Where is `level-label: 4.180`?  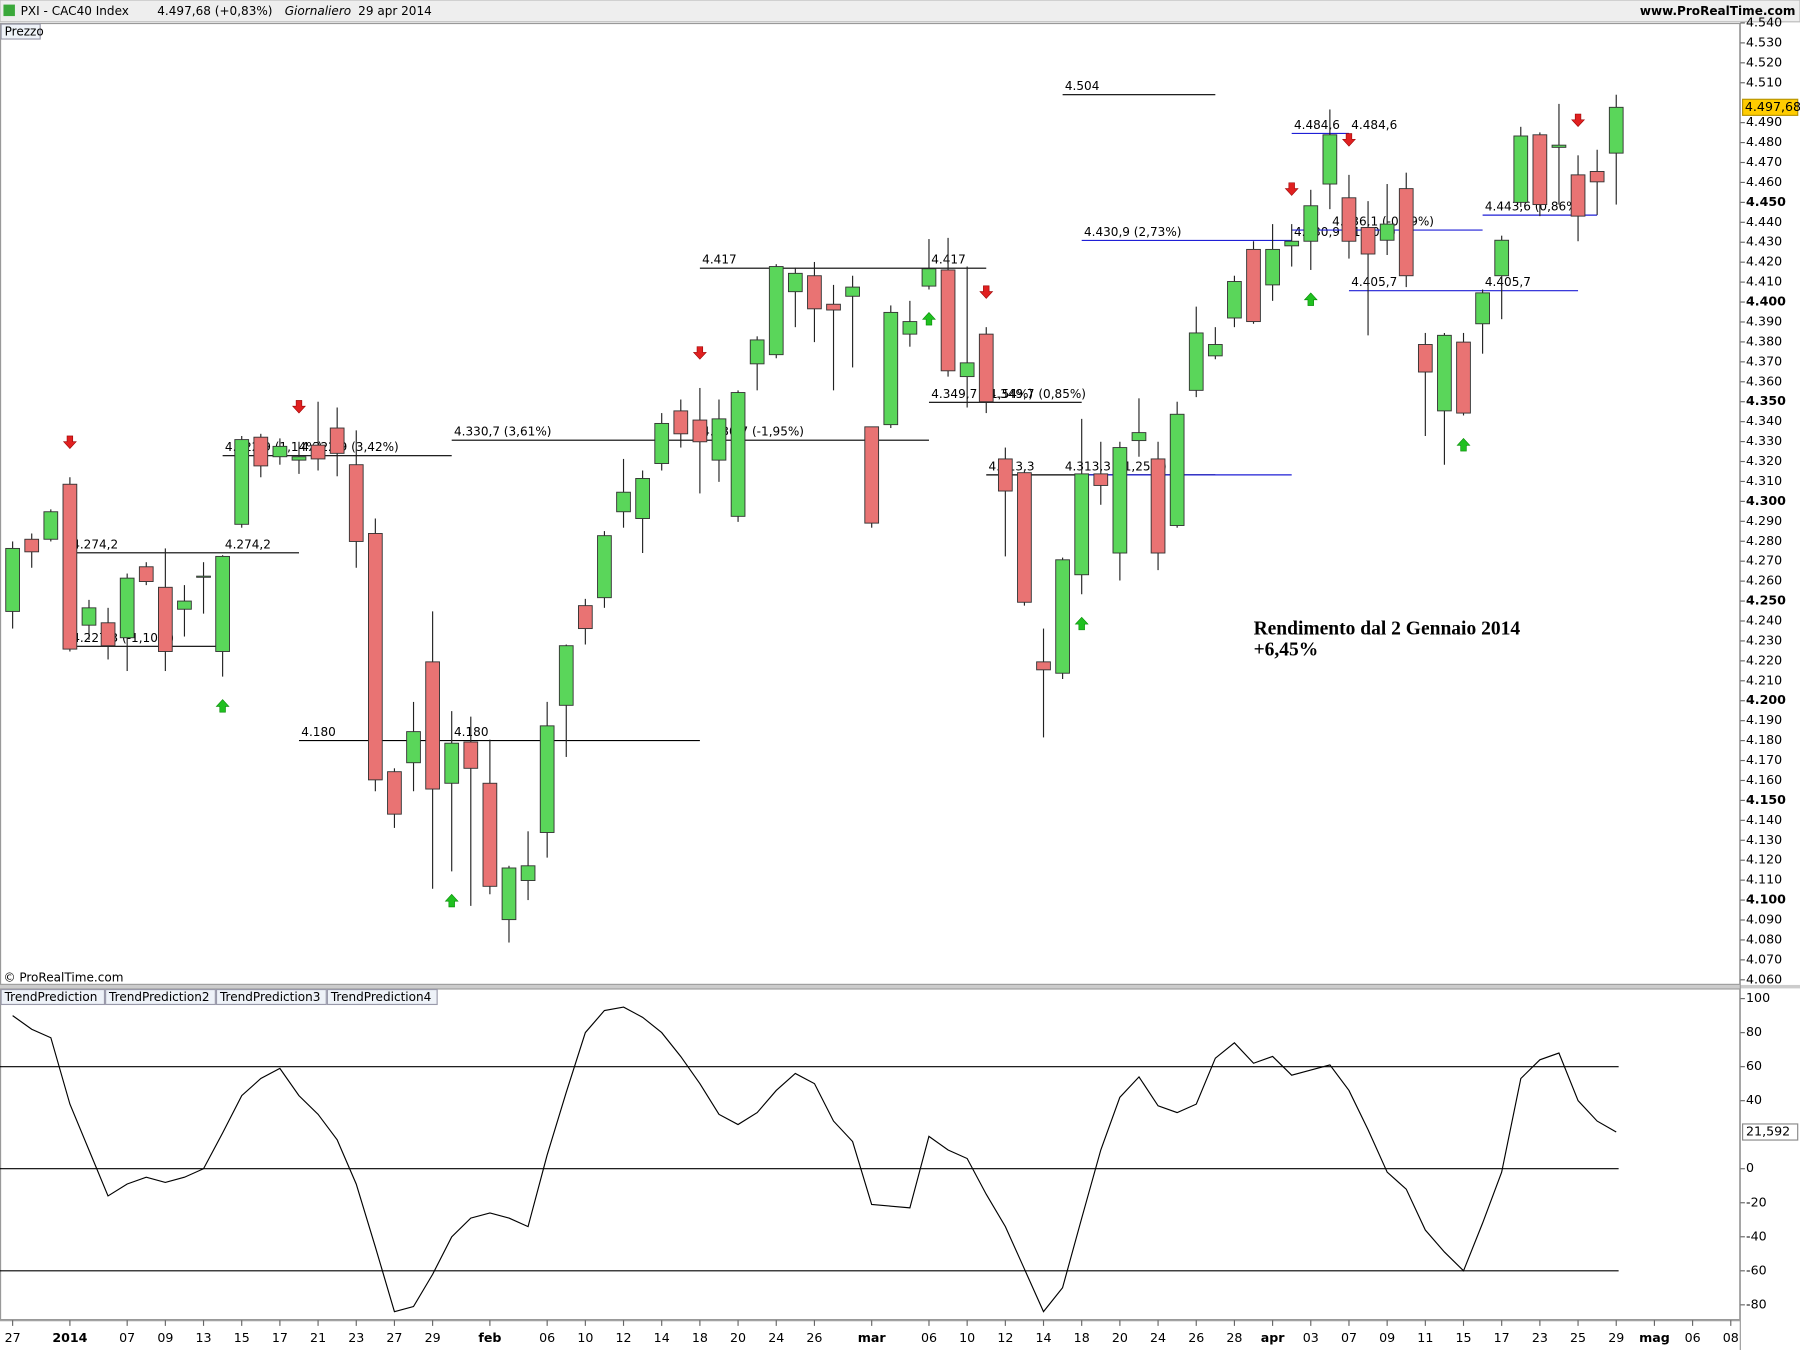 level-label: 4.180 is located at coordinates (318, 732).